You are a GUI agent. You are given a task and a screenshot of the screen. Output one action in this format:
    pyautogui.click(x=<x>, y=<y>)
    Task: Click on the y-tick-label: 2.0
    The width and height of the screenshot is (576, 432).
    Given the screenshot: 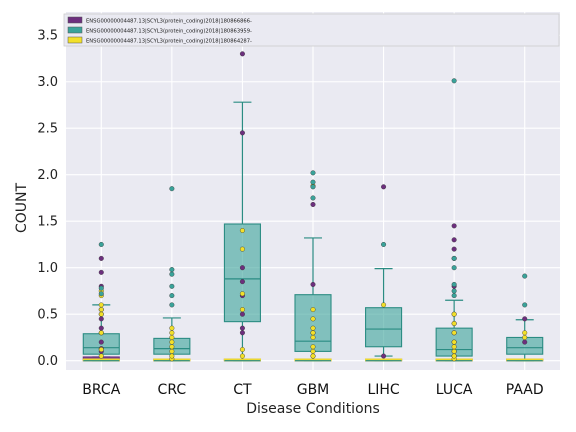 What is the action you would take?
    pyautogui.click(x=47, y=175)
    